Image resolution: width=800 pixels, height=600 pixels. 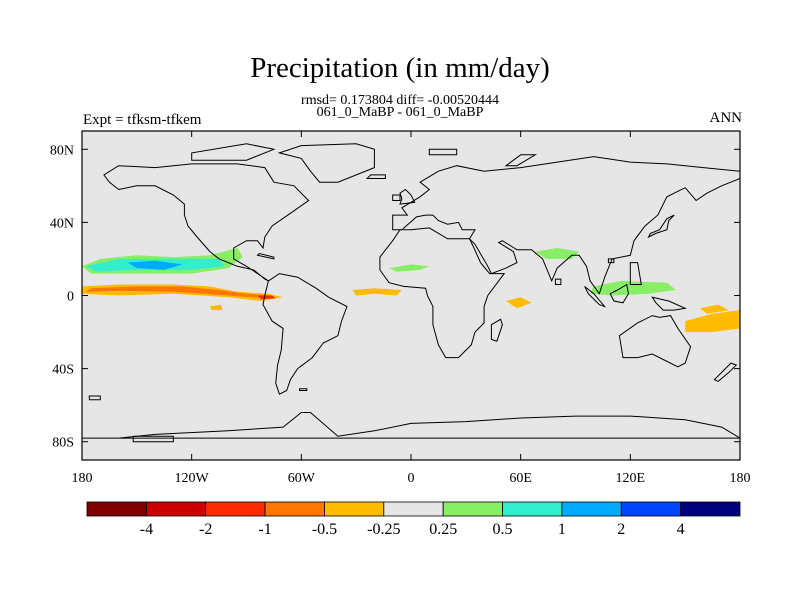 What do you see at coordinates (302, 478) in the screenshot?
I see `x-tick-label-2: 60W` at bounding box center [302, 478].